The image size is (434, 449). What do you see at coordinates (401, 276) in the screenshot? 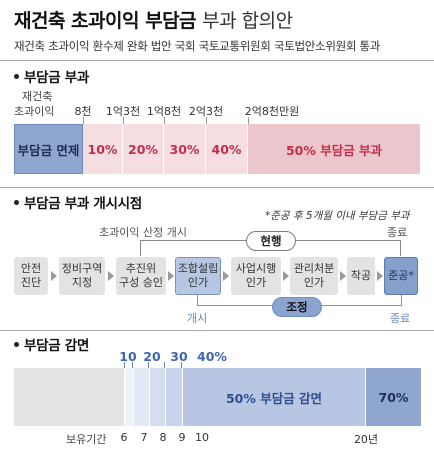
I see `step-completion: 준공*` at bounding box center [401, 276].